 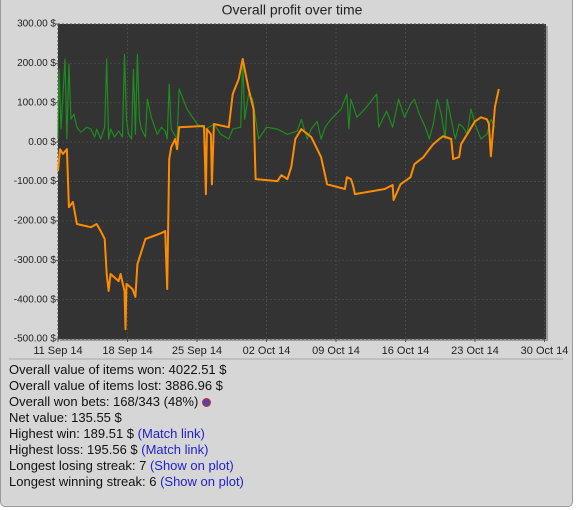 I want to click on stat-row: Longest losing streak: 7 (Show on plot), so click(x=126, y=466).